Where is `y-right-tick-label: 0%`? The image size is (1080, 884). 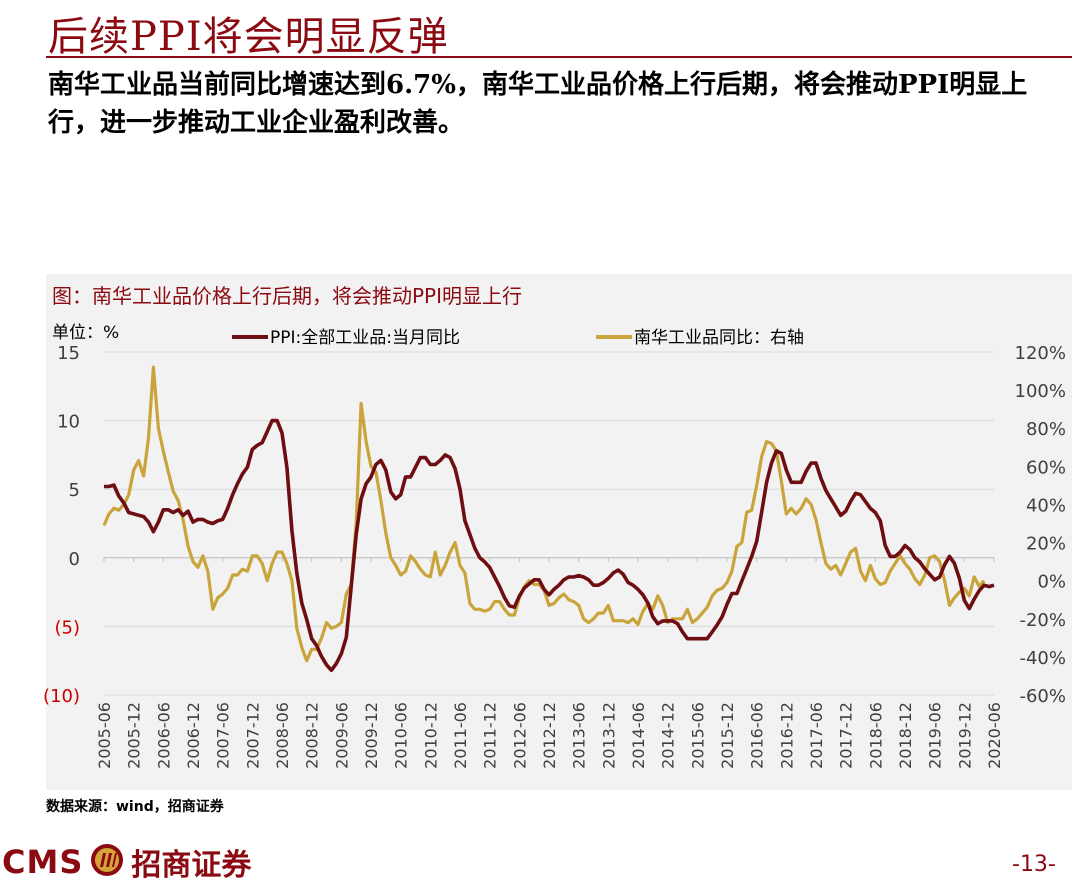
y-right-tick-label: 0% is located at coordinates (1051, 582).